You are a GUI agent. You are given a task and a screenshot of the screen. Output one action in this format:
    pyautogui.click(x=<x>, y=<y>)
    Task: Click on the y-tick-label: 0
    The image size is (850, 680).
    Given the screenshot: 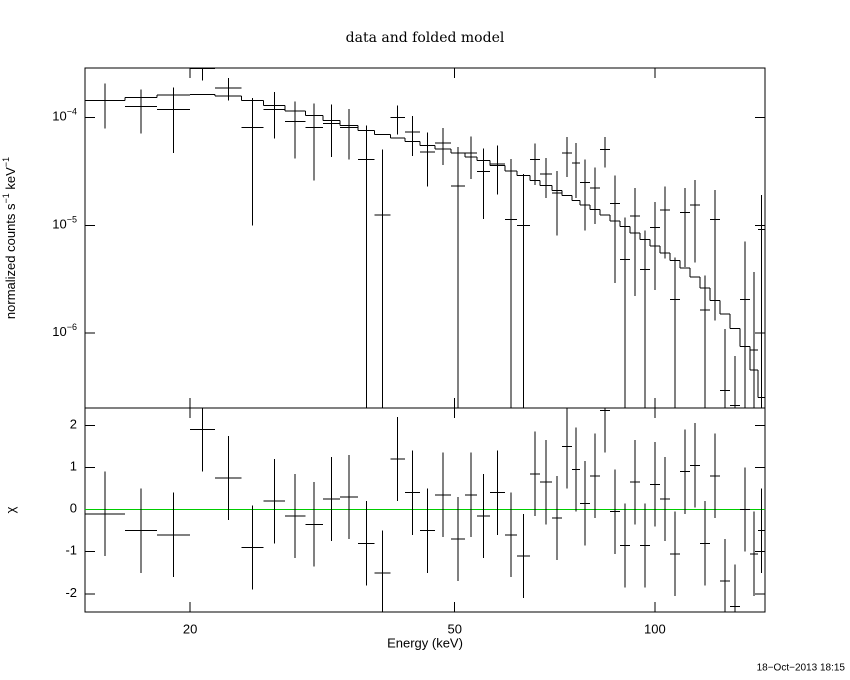 What is the action you would take?
    pyautogui.click(x=73, y=508)
    